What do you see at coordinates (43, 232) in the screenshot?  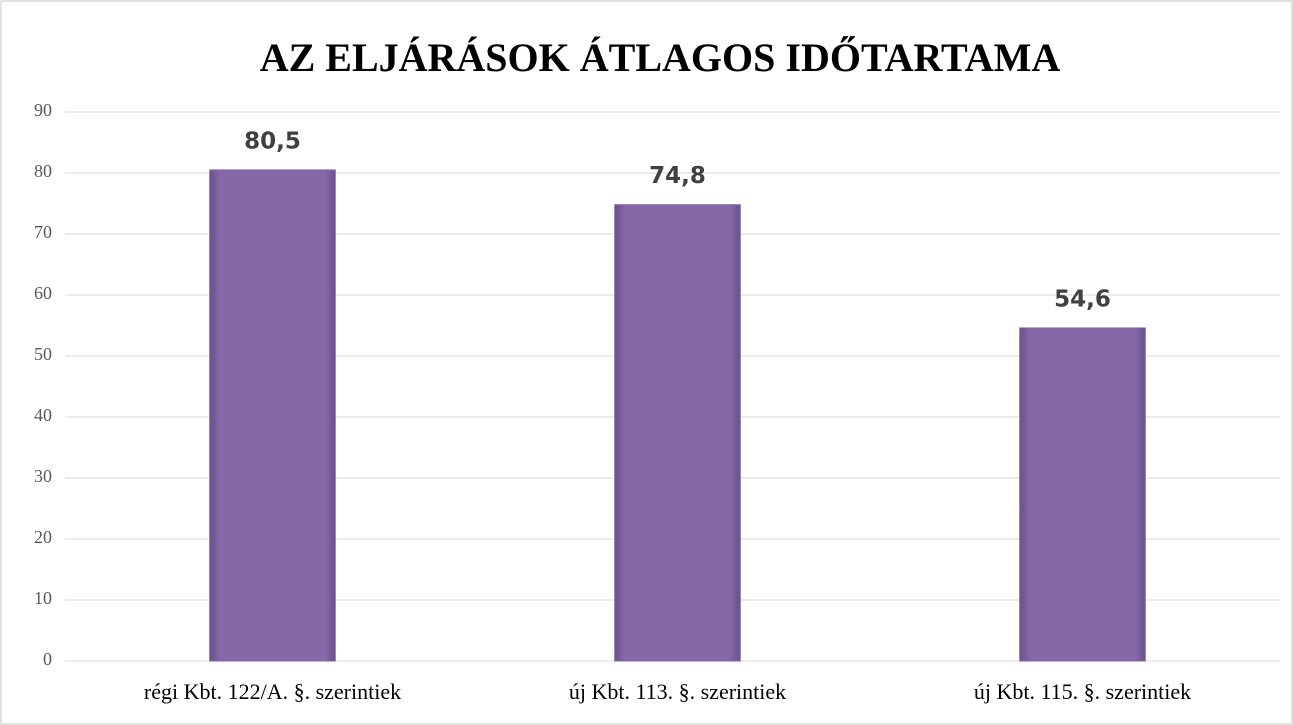 I see `y-tick-label: 70` at bounding box center [43, 232].